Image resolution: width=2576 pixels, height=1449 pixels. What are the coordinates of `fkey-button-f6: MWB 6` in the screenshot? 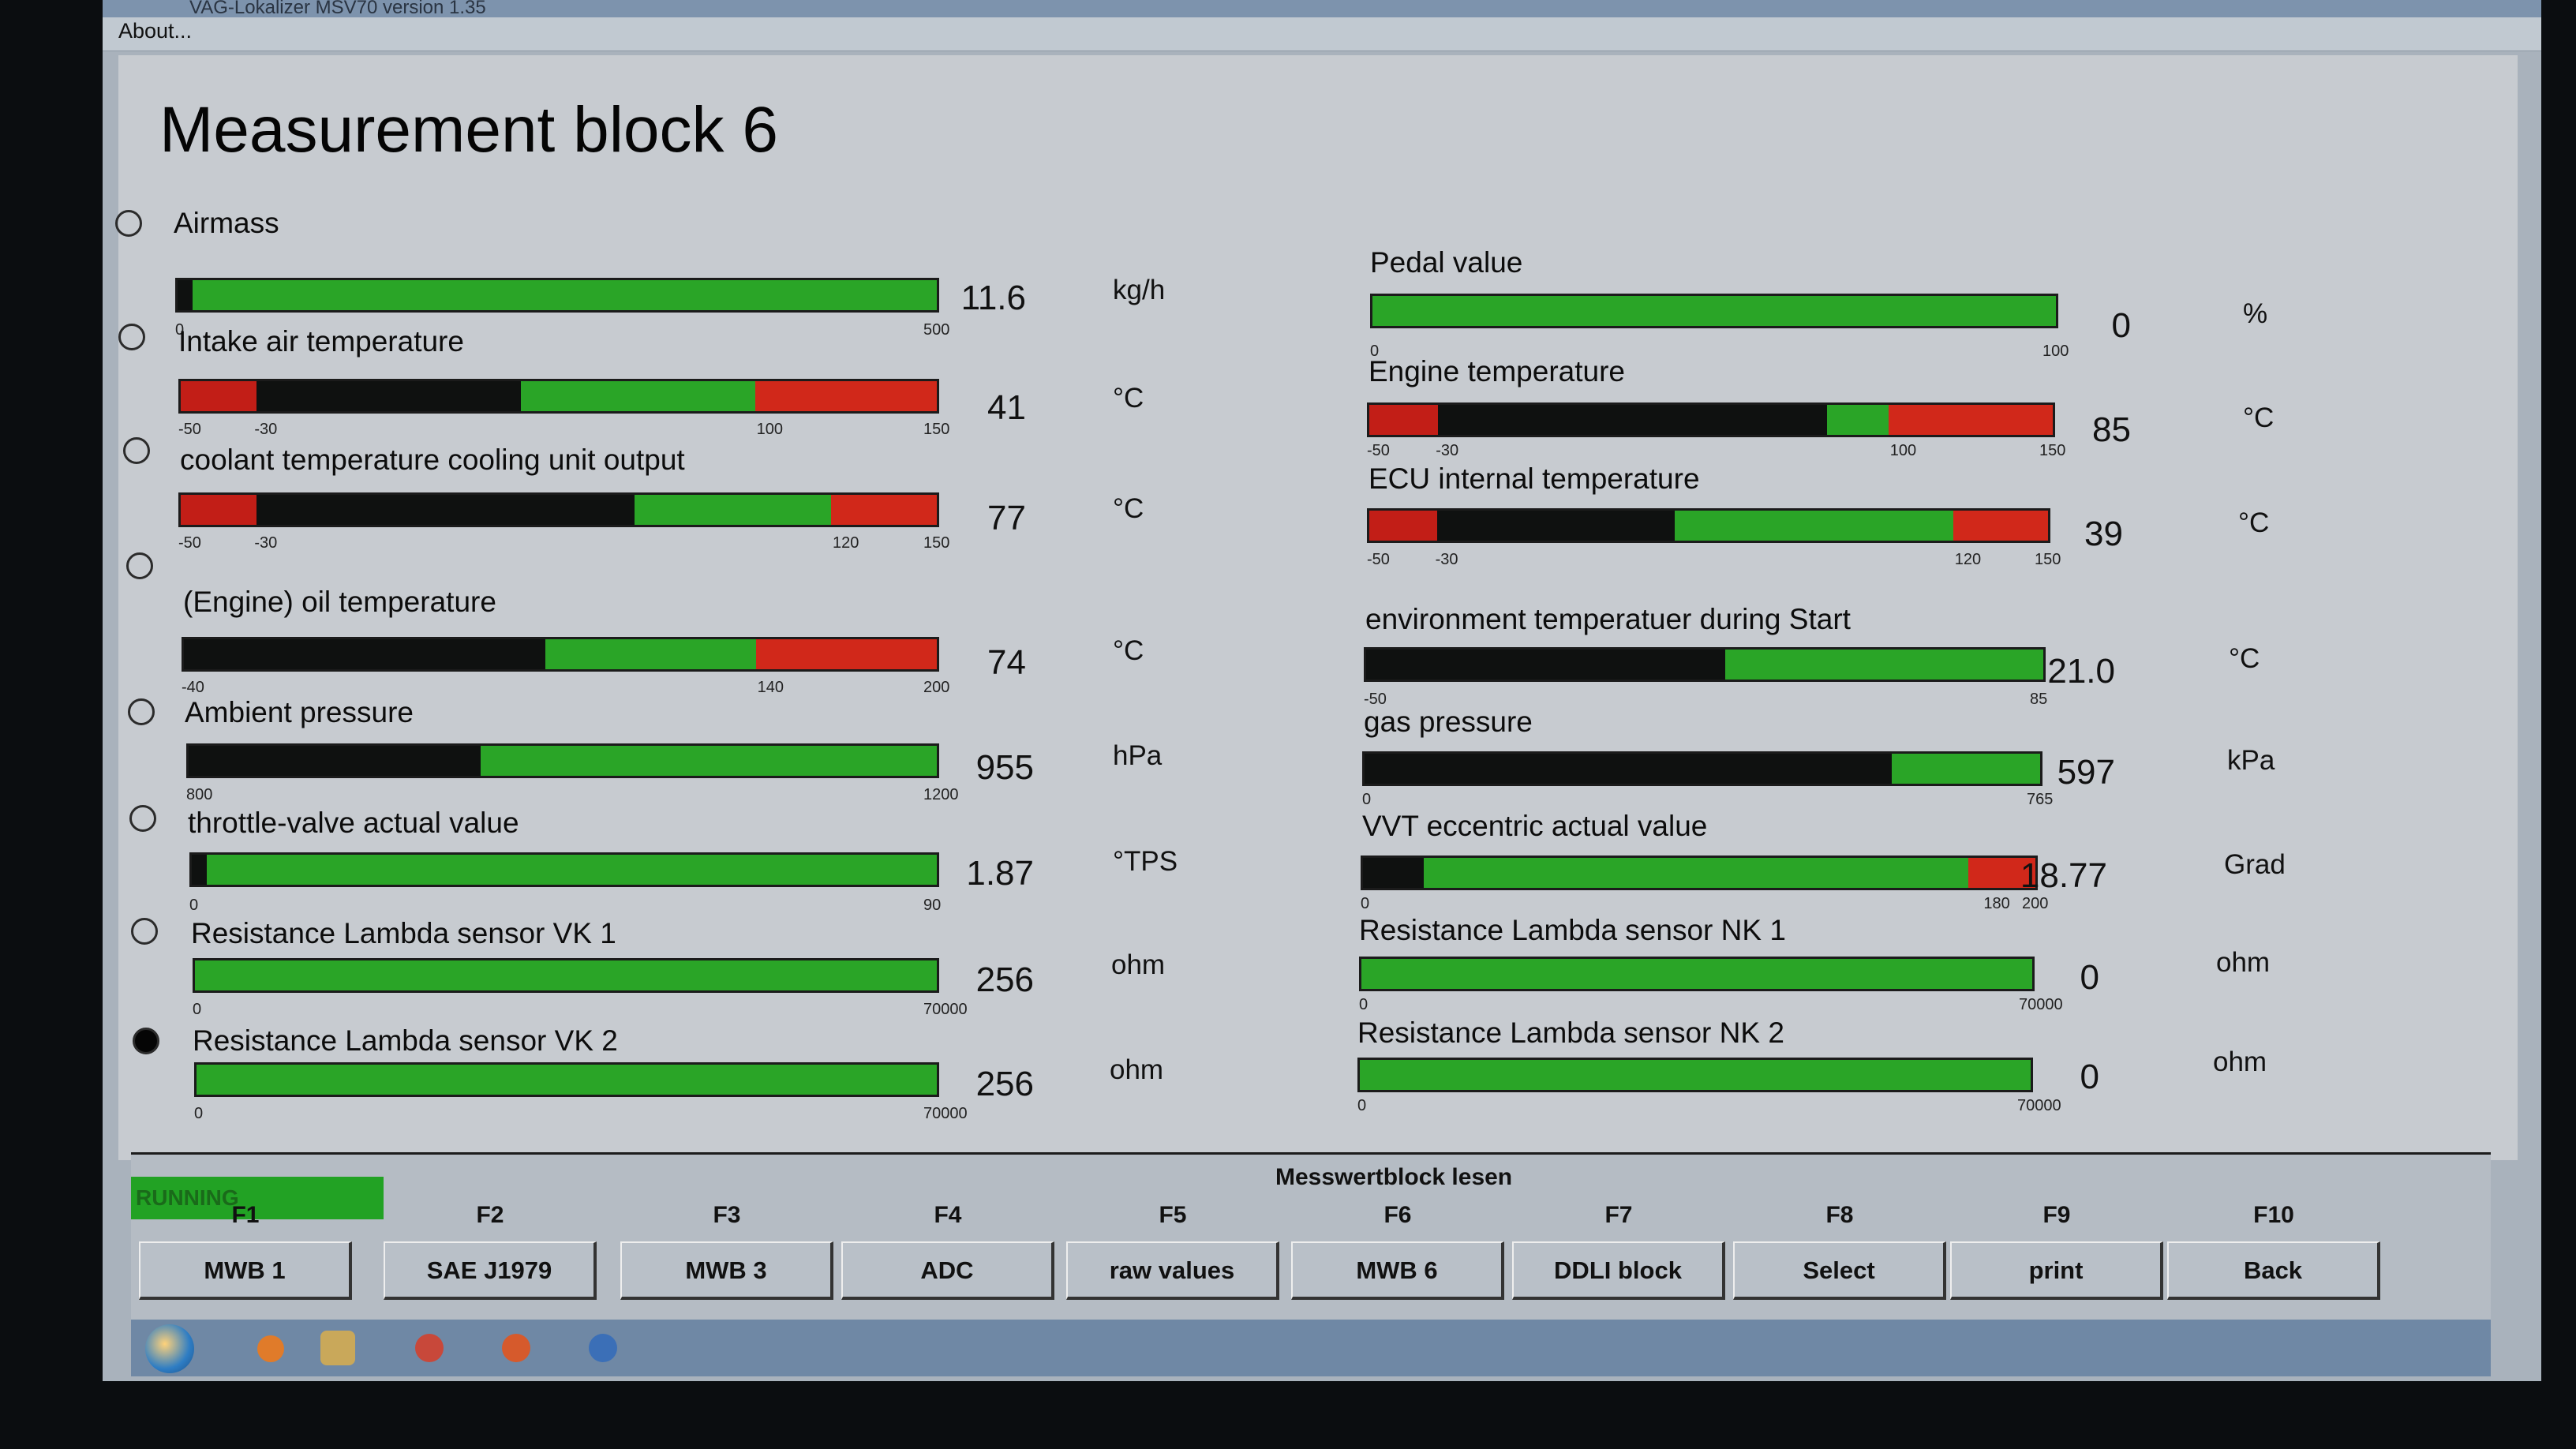 It's located at (1397, 1270).